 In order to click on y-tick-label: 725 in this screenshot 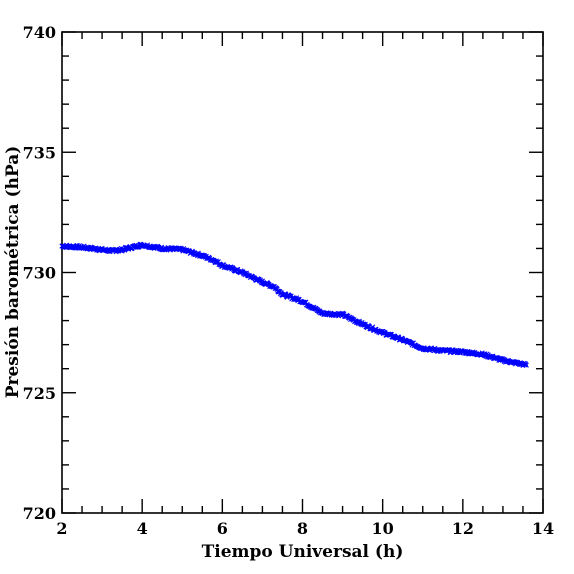, I will do `click(39, 393)`.